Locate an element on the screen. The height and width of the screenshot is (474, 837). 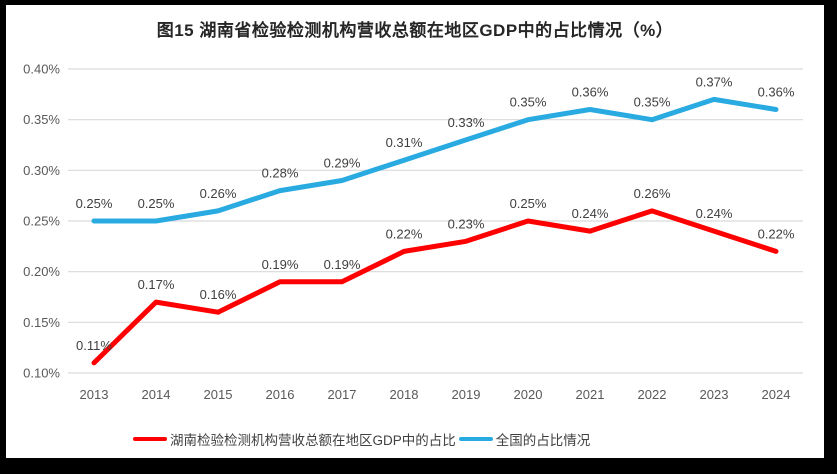
y-axis-tick-label: 0.15% is located at coordinates (41, 322).